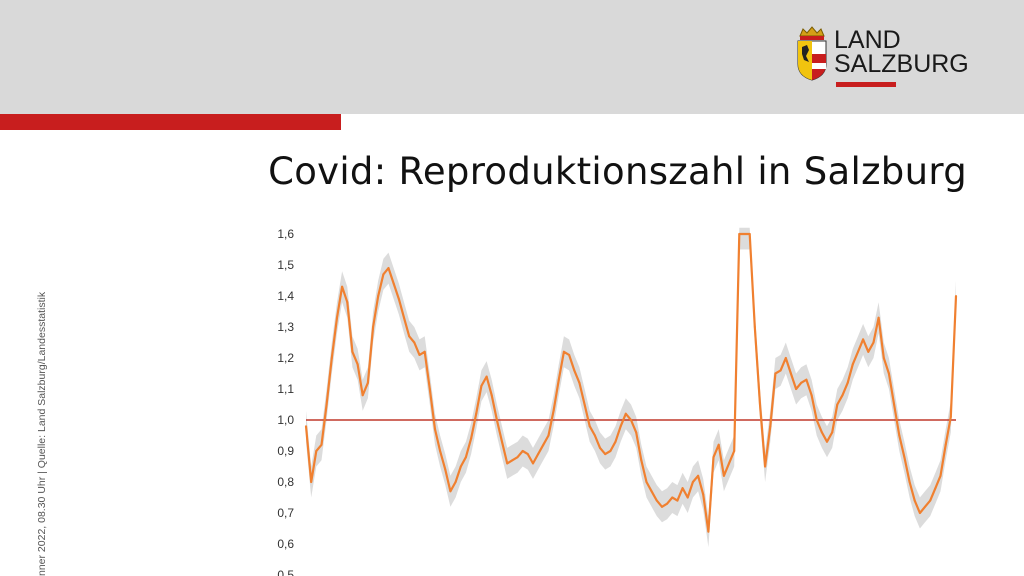 This screenshot has width=1024, height=576. What do you see at coordinates (285, 401) in the screenshot?
I see `y-axis-labels: 1,6 1,5 1,4 1,3 1,2 1,1 1,0 0,9 0,8 0,7 0,6 0,5` at bounding box center [285, 401].